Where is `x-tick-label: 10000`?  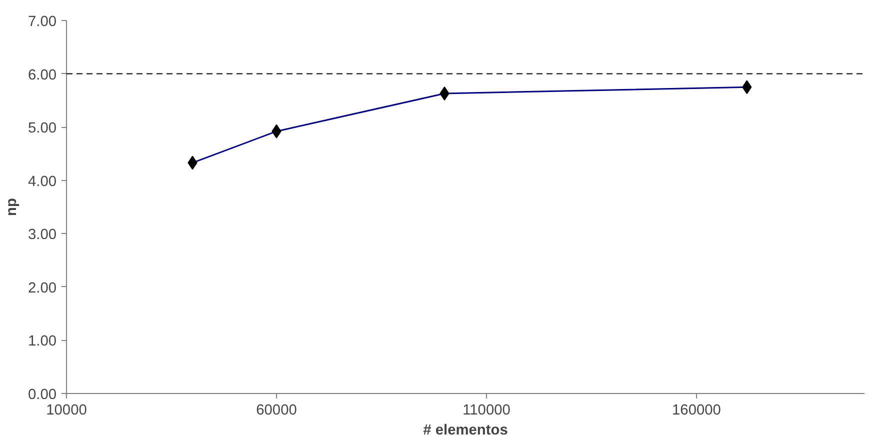
x-tick-label: 10000 is located at coordinates (66, 410).